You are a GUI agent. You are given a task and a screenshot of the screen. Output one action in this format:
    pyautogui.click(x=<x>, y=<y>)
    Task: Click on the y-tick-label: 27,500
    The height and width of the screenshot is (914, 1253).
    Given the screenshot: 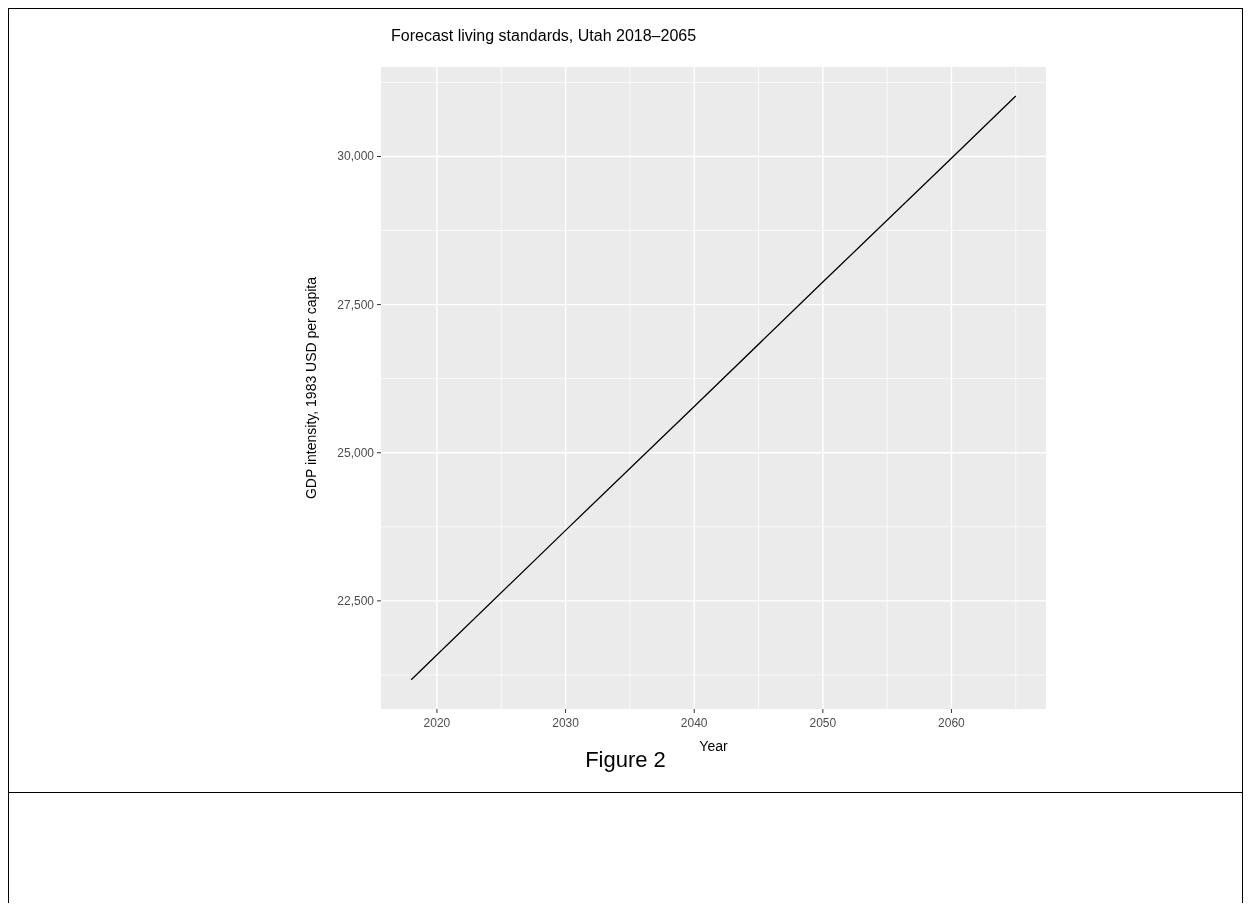 What is the action you would take?
    pyautogui.click(x=356, y=304)
    